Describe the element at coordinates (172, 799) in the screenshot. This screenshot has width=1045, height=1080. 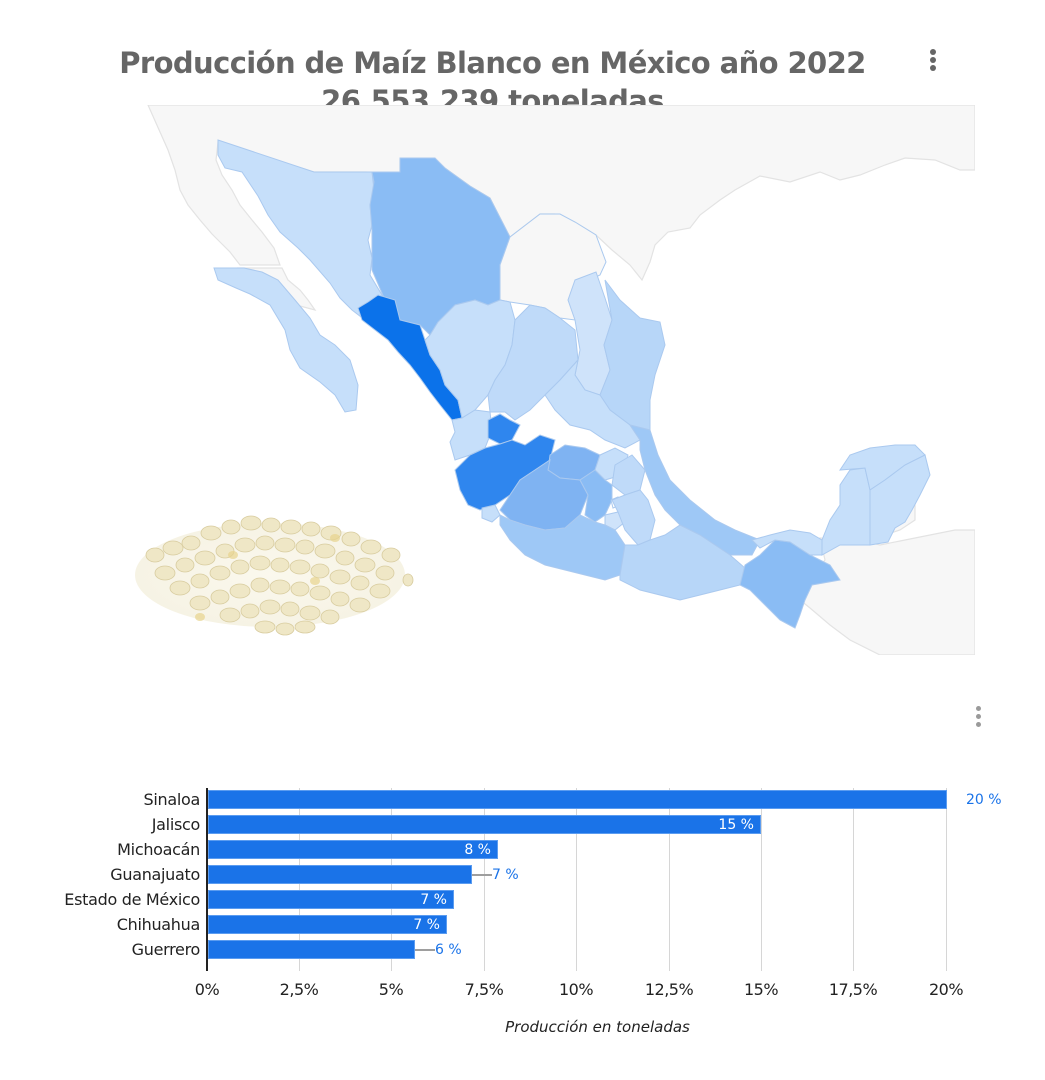
I see `category-label: Sinaloa` at that location.